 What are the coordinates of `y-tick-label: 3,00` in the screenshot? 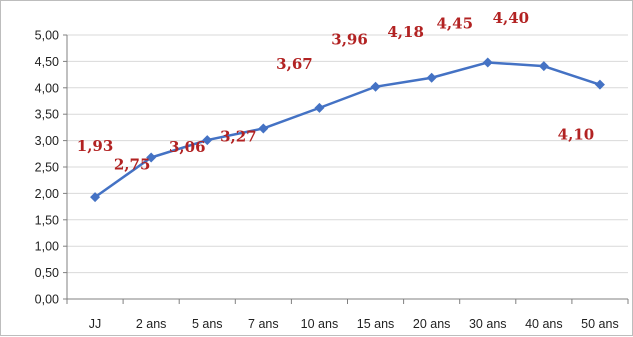 It's located at (47, 141).